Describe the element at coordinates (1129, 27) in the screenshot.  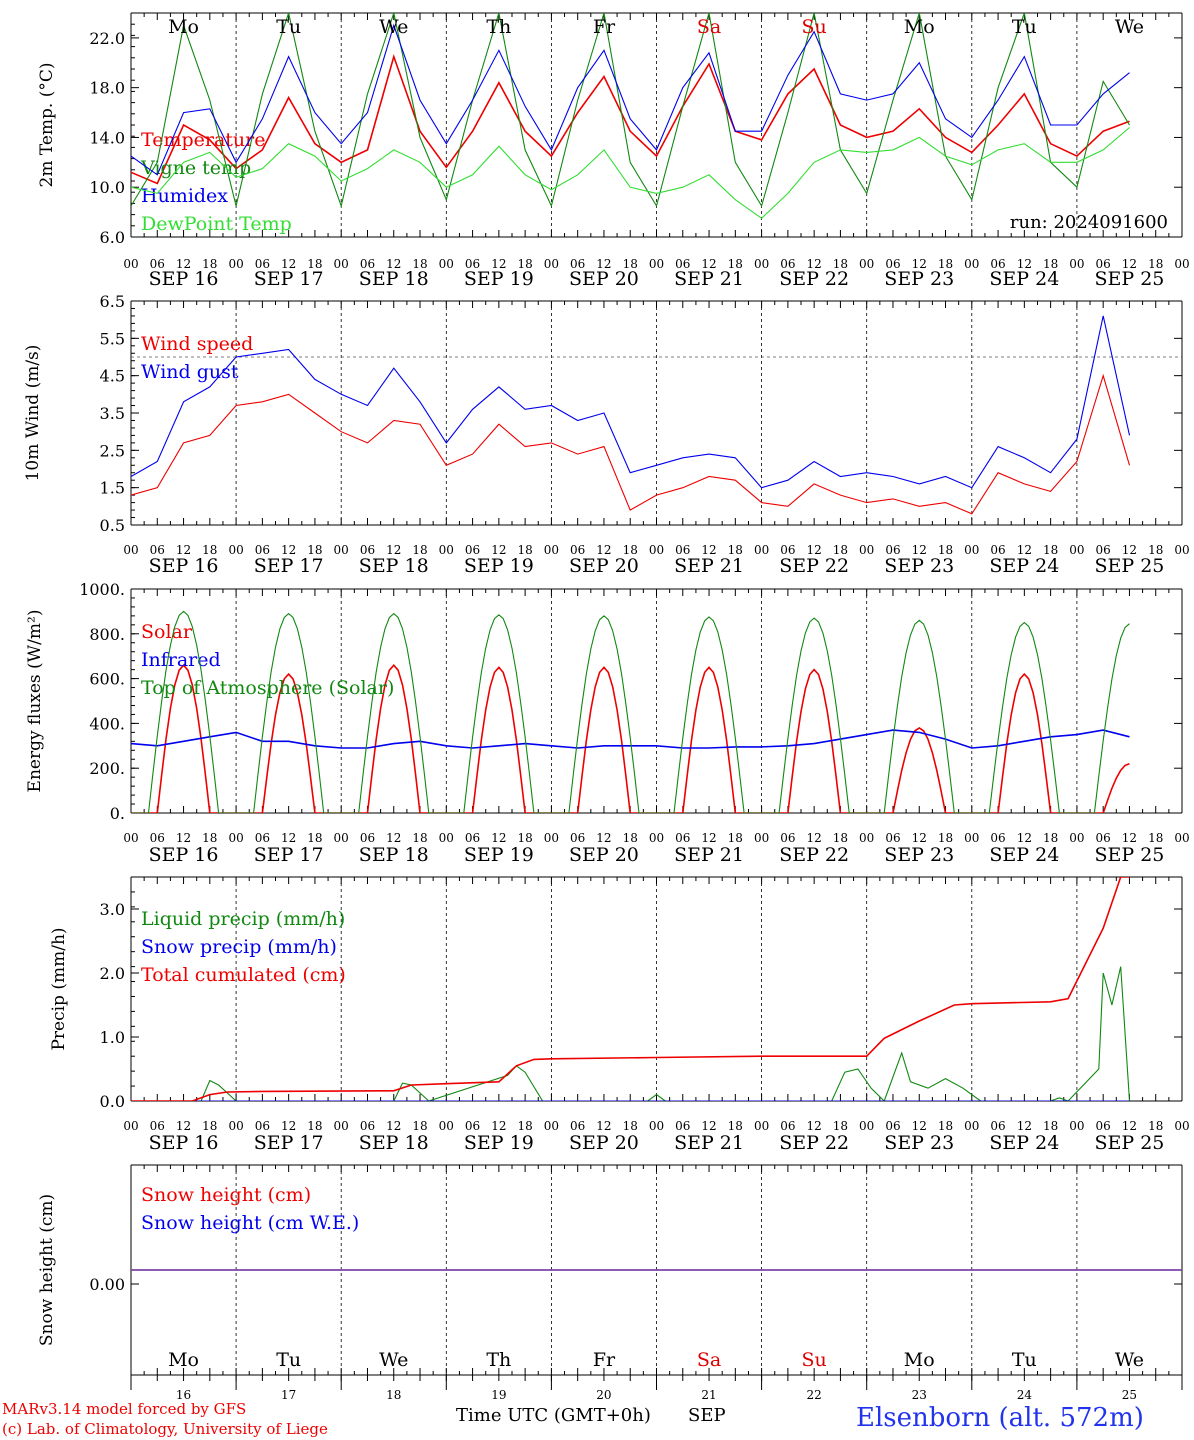
I see `day-name-top: We` at that location.